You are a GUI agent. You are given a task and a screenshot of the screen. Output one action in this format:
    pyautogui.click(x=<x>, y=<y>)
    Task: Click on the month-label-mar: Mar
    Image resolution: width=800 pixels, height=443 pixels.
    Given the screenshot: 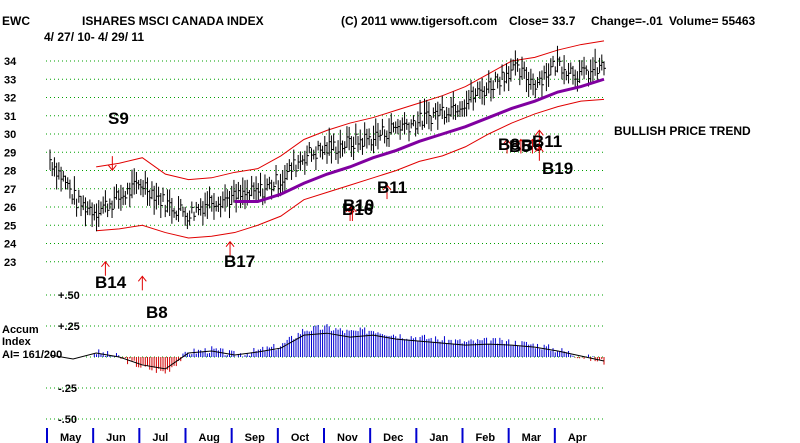 What is the action you would take?
    pyautogui.click(x=532, y=437)
    